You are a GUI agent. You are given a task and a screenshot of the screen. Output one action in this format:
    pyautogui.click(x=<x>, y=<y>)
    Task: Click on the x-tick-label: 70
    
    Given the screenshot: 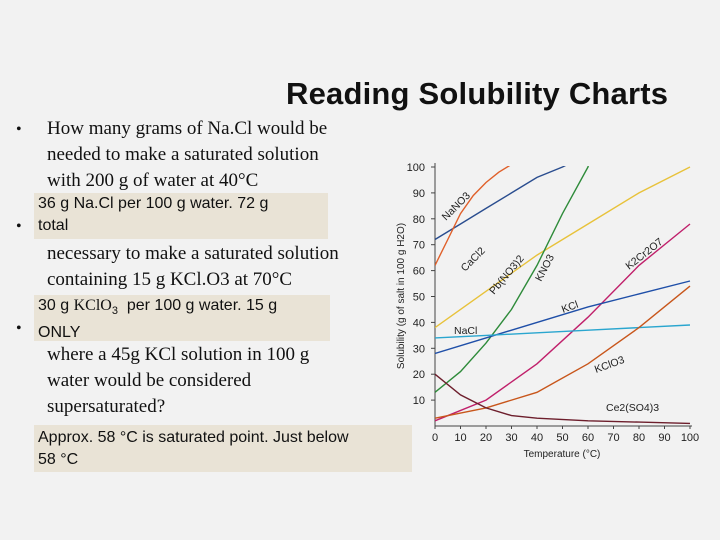 What is the action you would take?
    pyautogui.click(x=613, y=438)
    